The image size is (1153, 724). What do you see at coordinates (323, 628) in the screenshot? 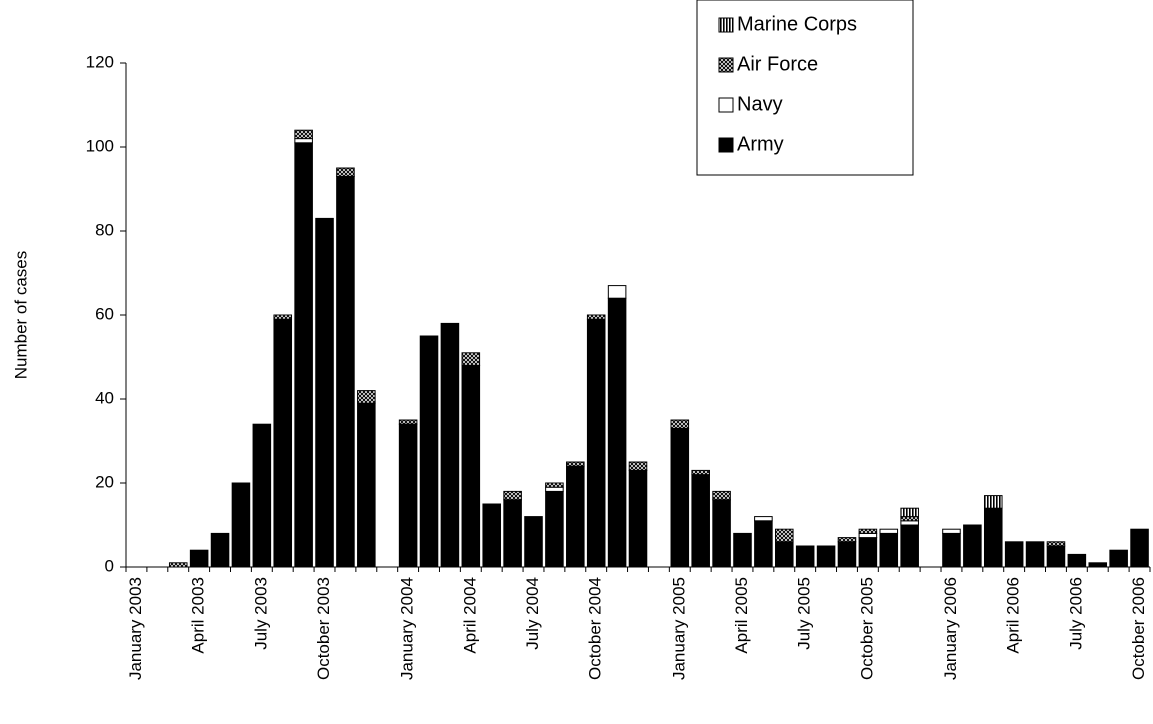
I see `x-tick-label: October 2003` at bounding box center [323, 628].